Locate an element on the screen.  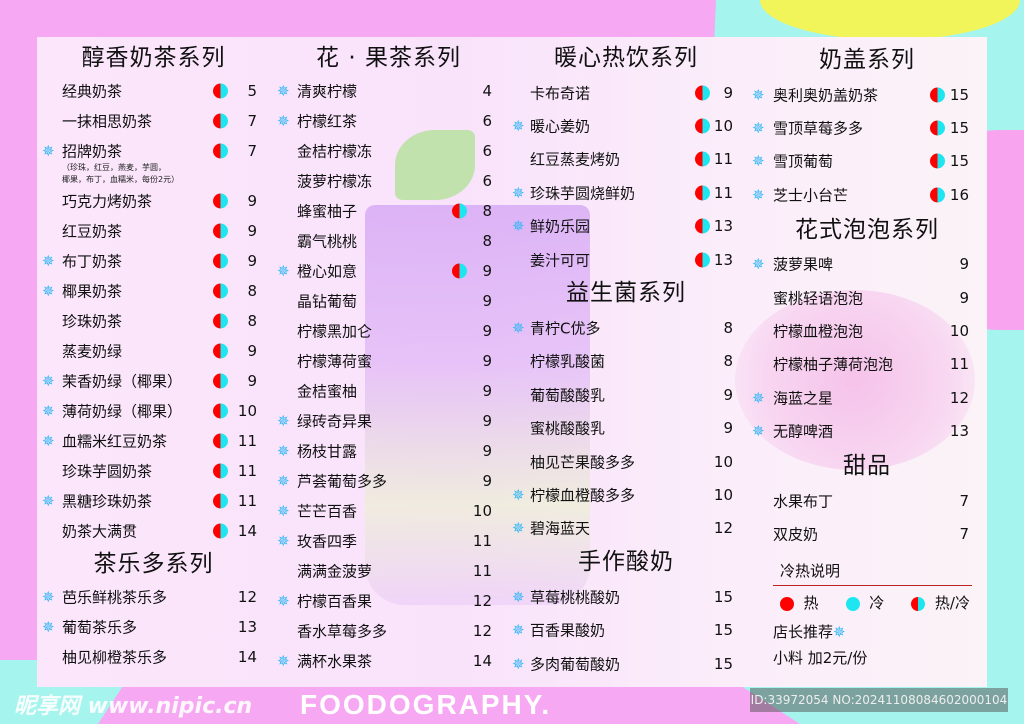
menu-item: ✵ 茉香奶绿（椰果） 9 is located at coordinates (153, 381).